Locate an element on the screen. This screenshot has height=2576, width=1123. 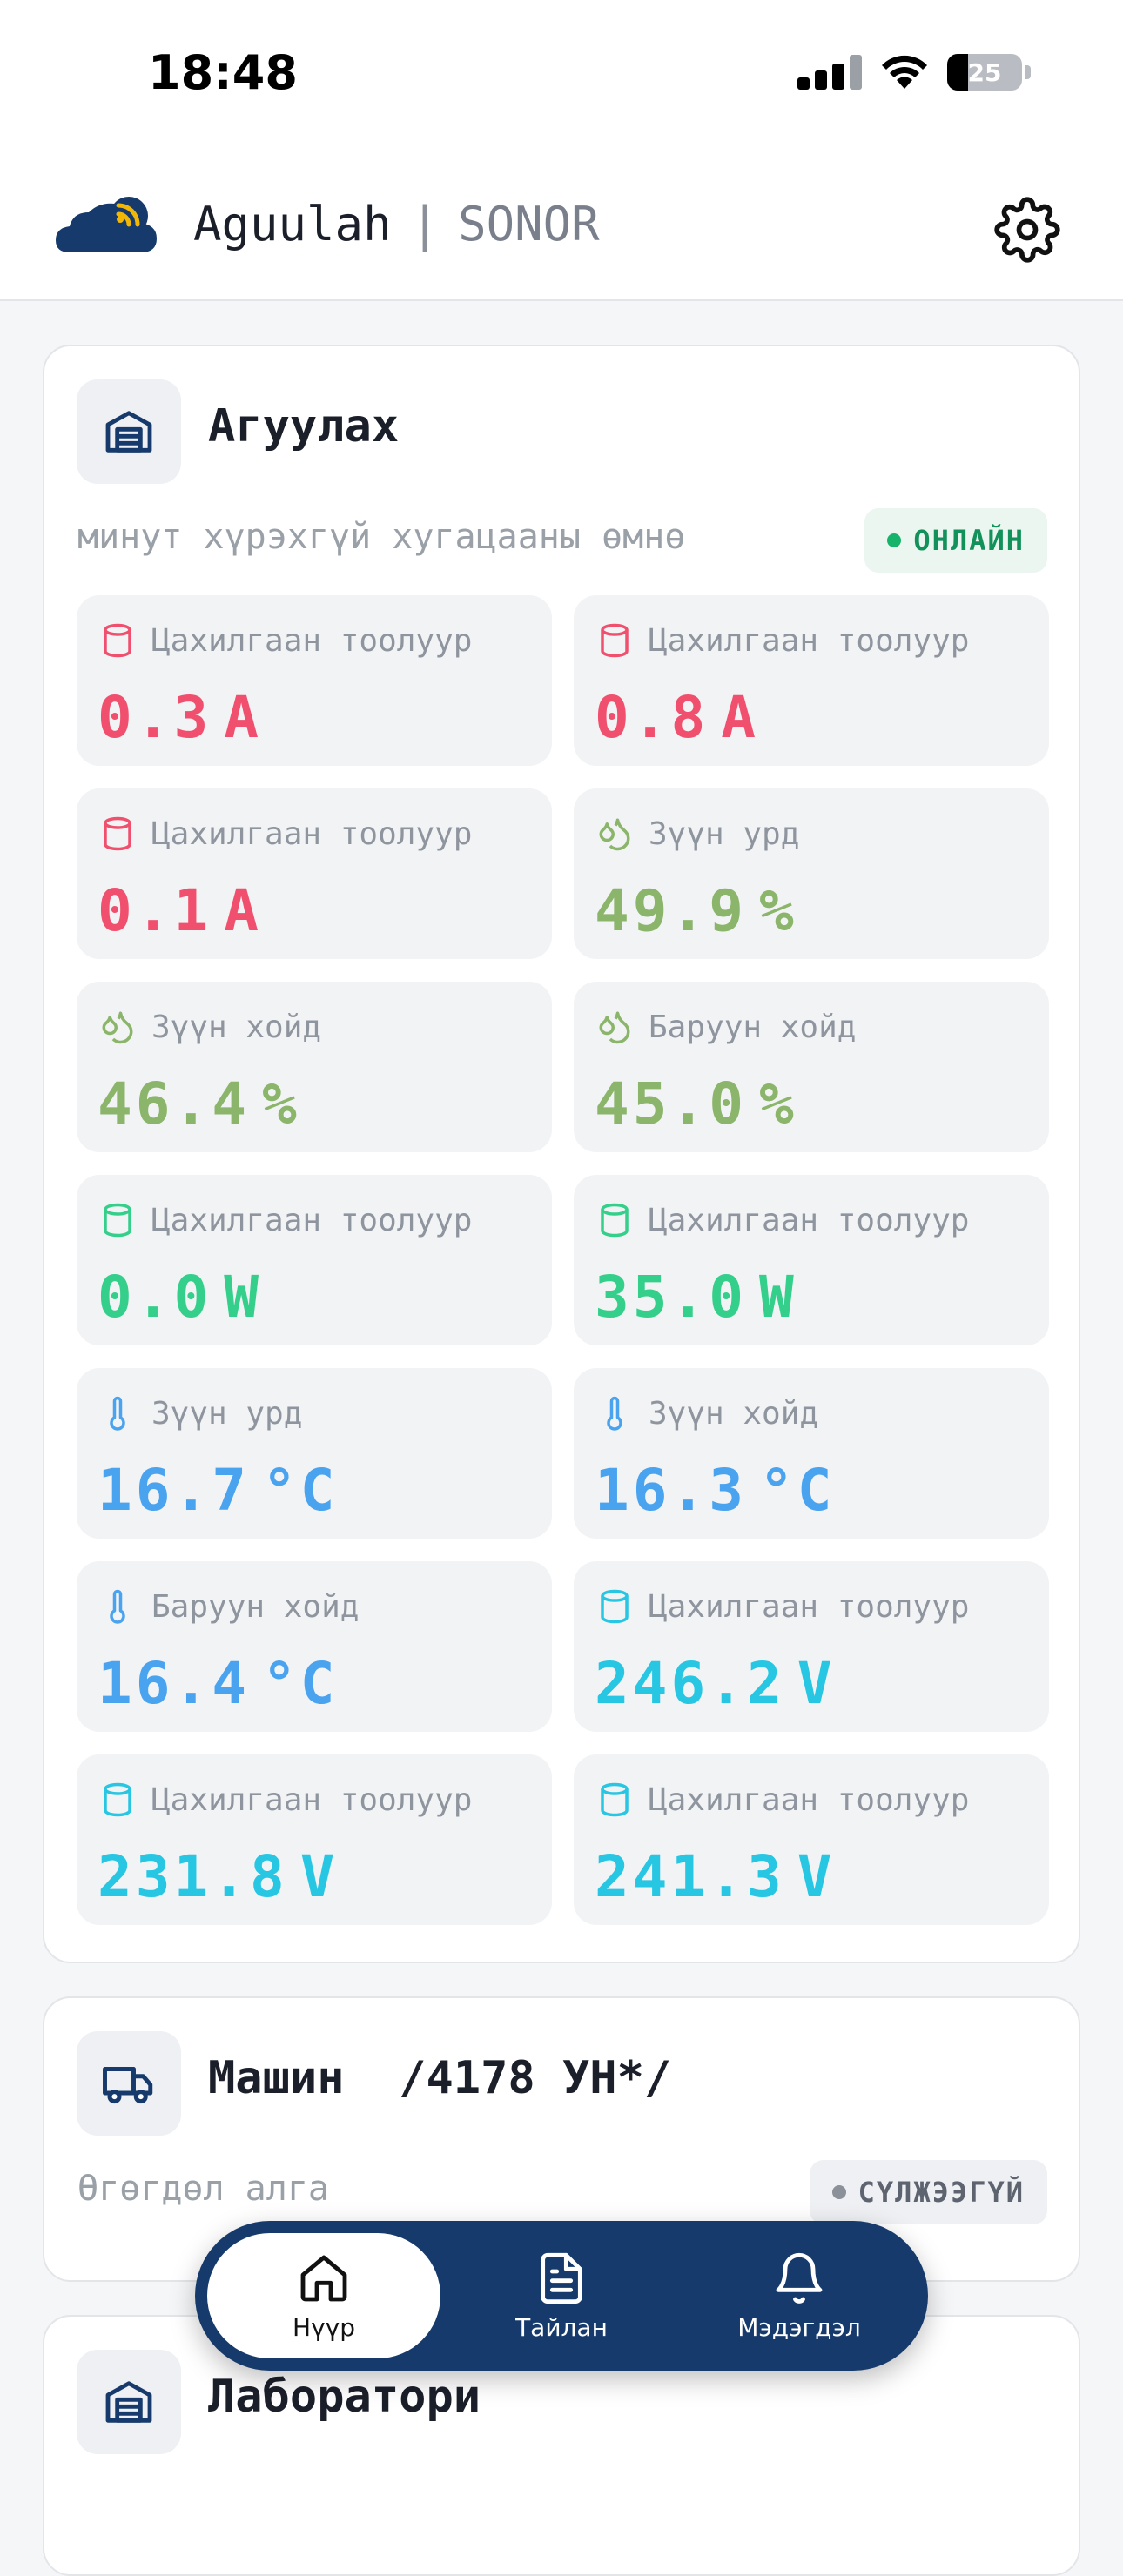
nav-home: Нүүр is located at coordinates (324, 2295).